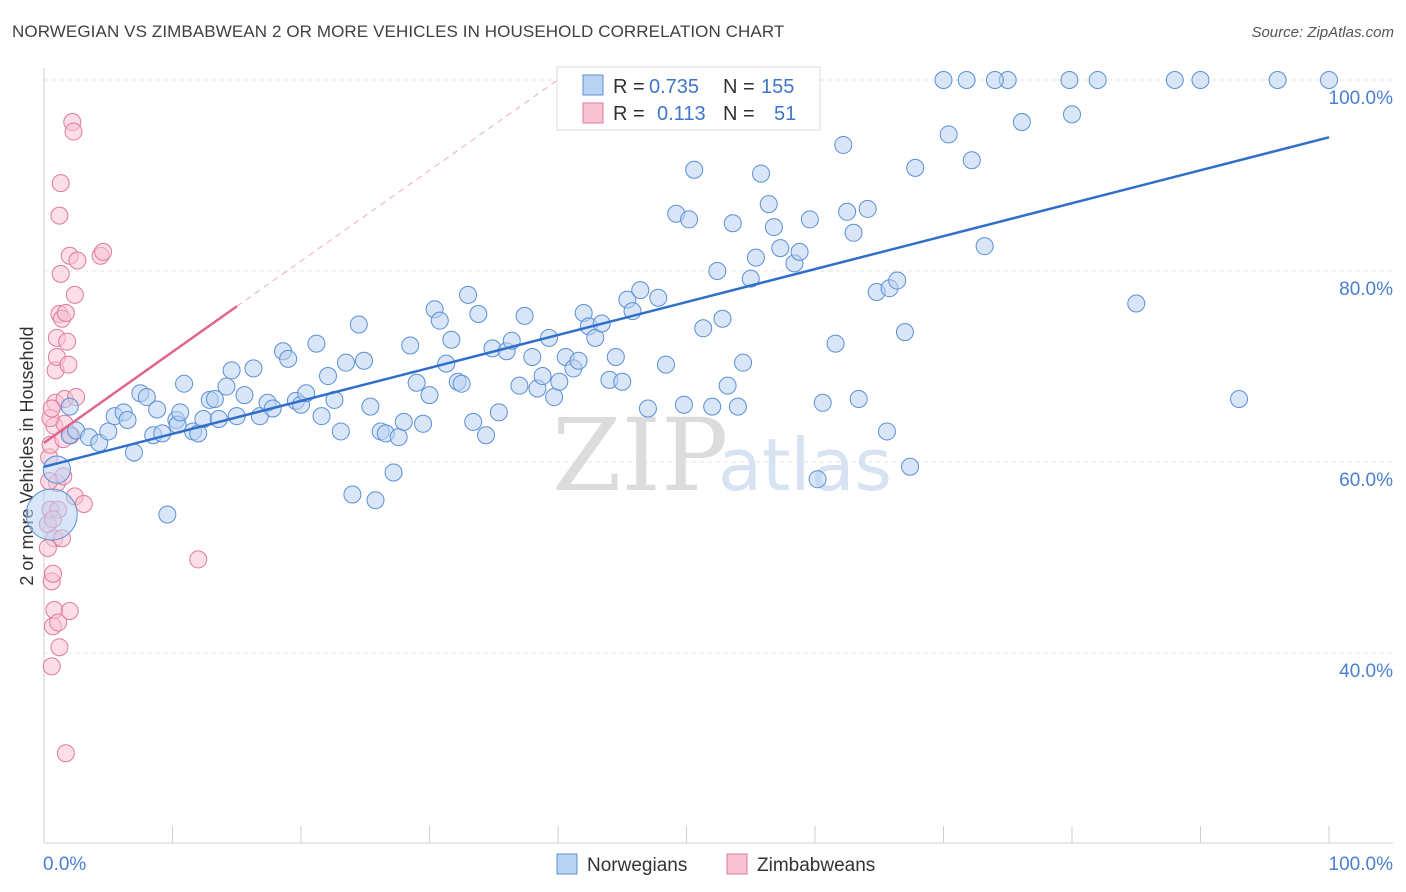  I want to click on y-tick-label-80: 80.0%, so click(1366, 289).